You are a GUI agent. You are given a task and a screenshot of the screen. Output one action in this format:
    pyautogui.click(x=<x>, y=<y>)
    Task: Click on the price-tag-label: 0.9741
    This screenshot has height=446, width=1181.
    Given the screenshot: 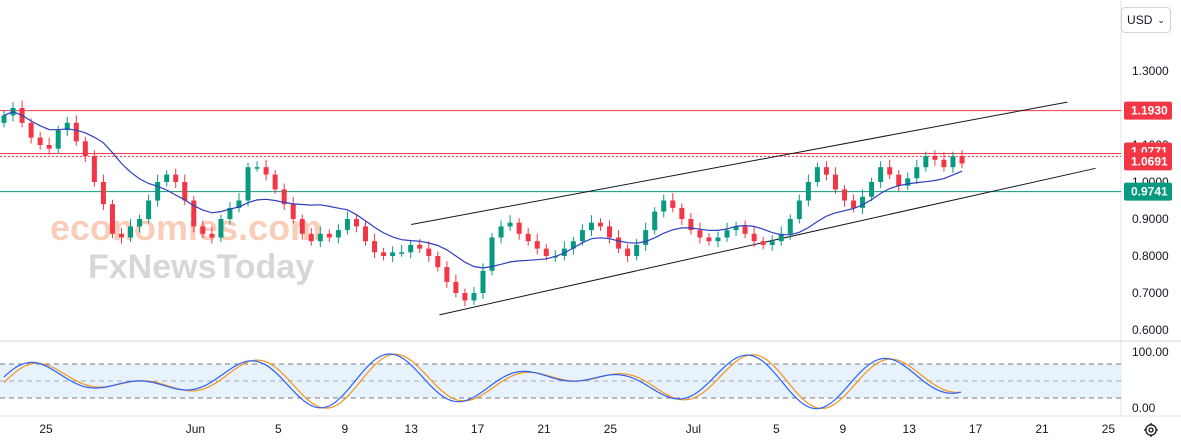 What is the action you would take?
    pyautogui.click(x=1149, y=192)
    